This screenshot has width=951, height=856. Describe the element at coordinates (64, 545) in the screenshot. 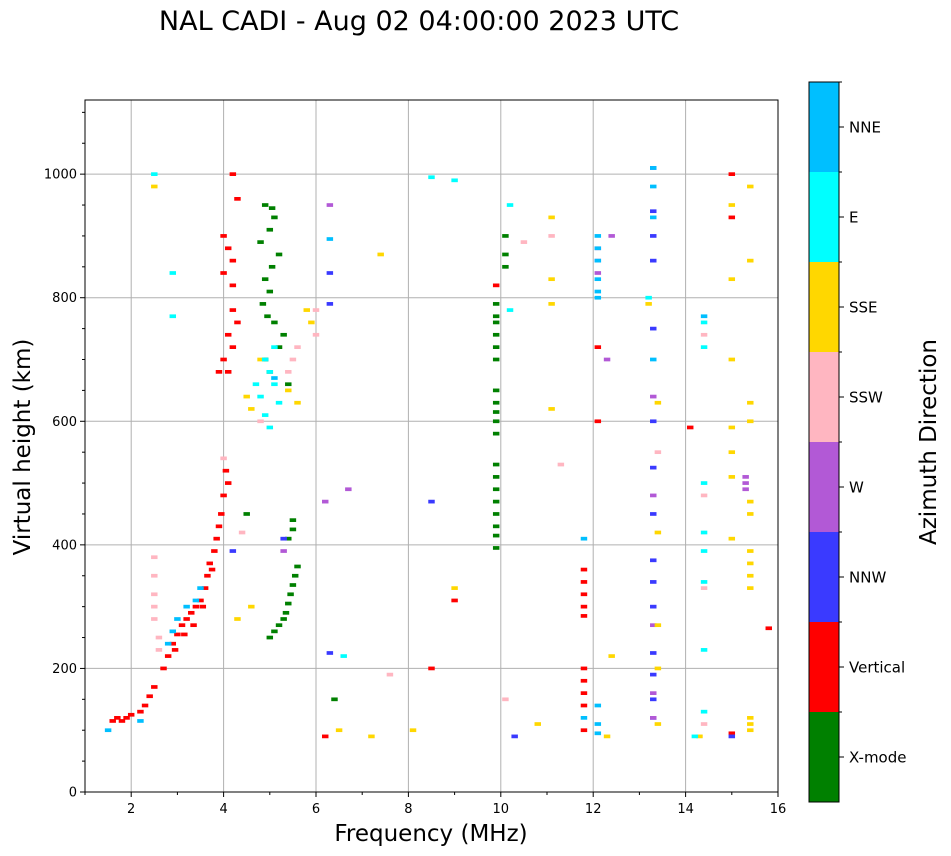

I see `y-tick-label: 400` at that location.